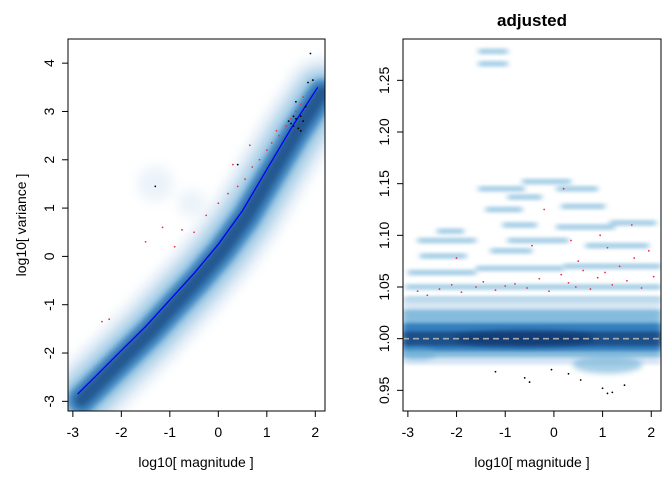  I want to click on left-y-tick-label: 2, so click(49, 160).